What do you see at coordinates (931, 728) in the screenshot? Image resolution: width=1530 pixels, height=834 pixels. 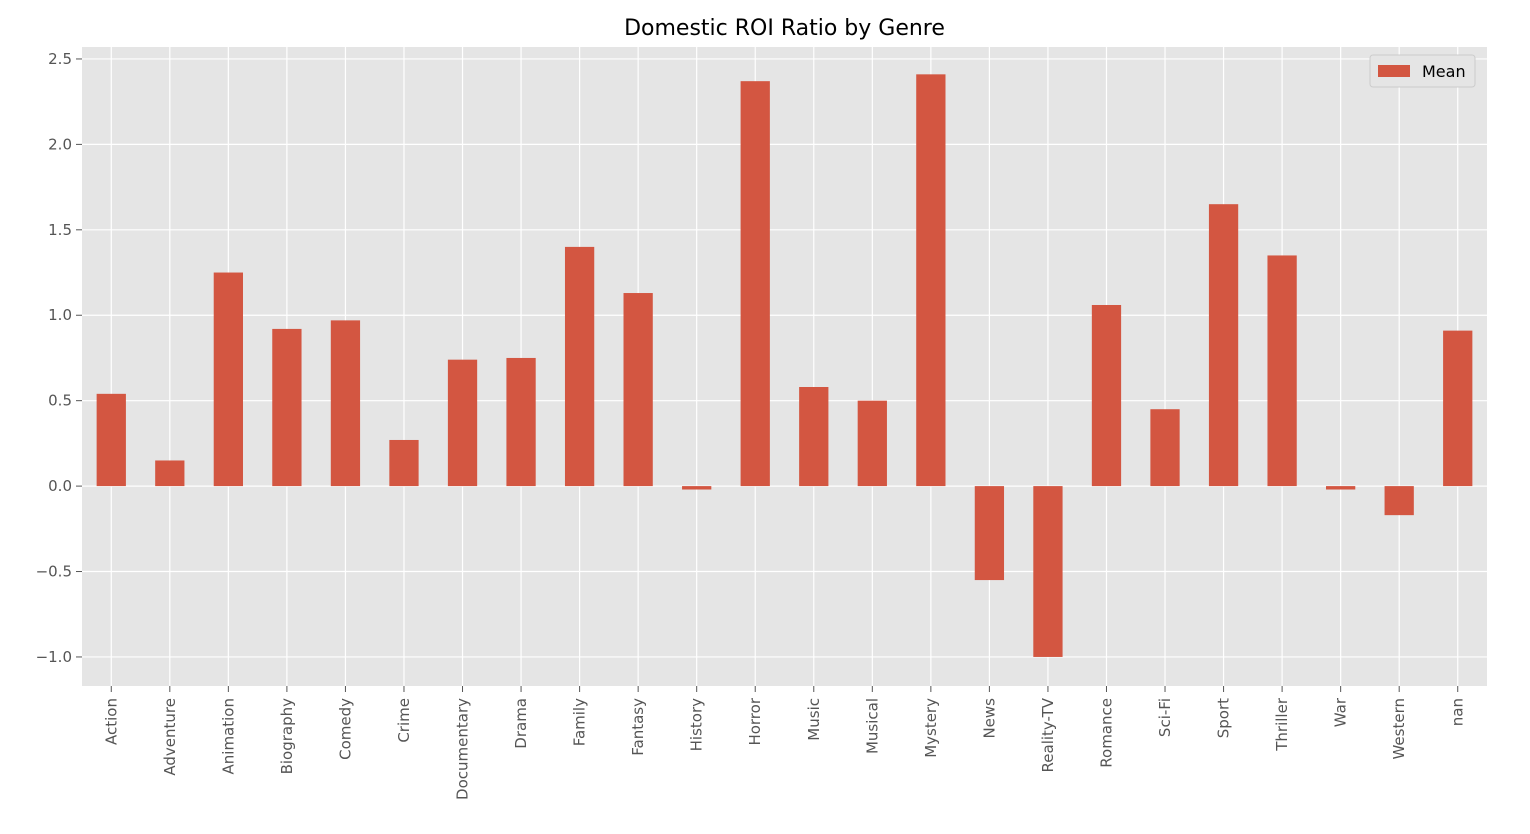 I see `x-tick-label: Mystery` at bounding box center [931, 728].